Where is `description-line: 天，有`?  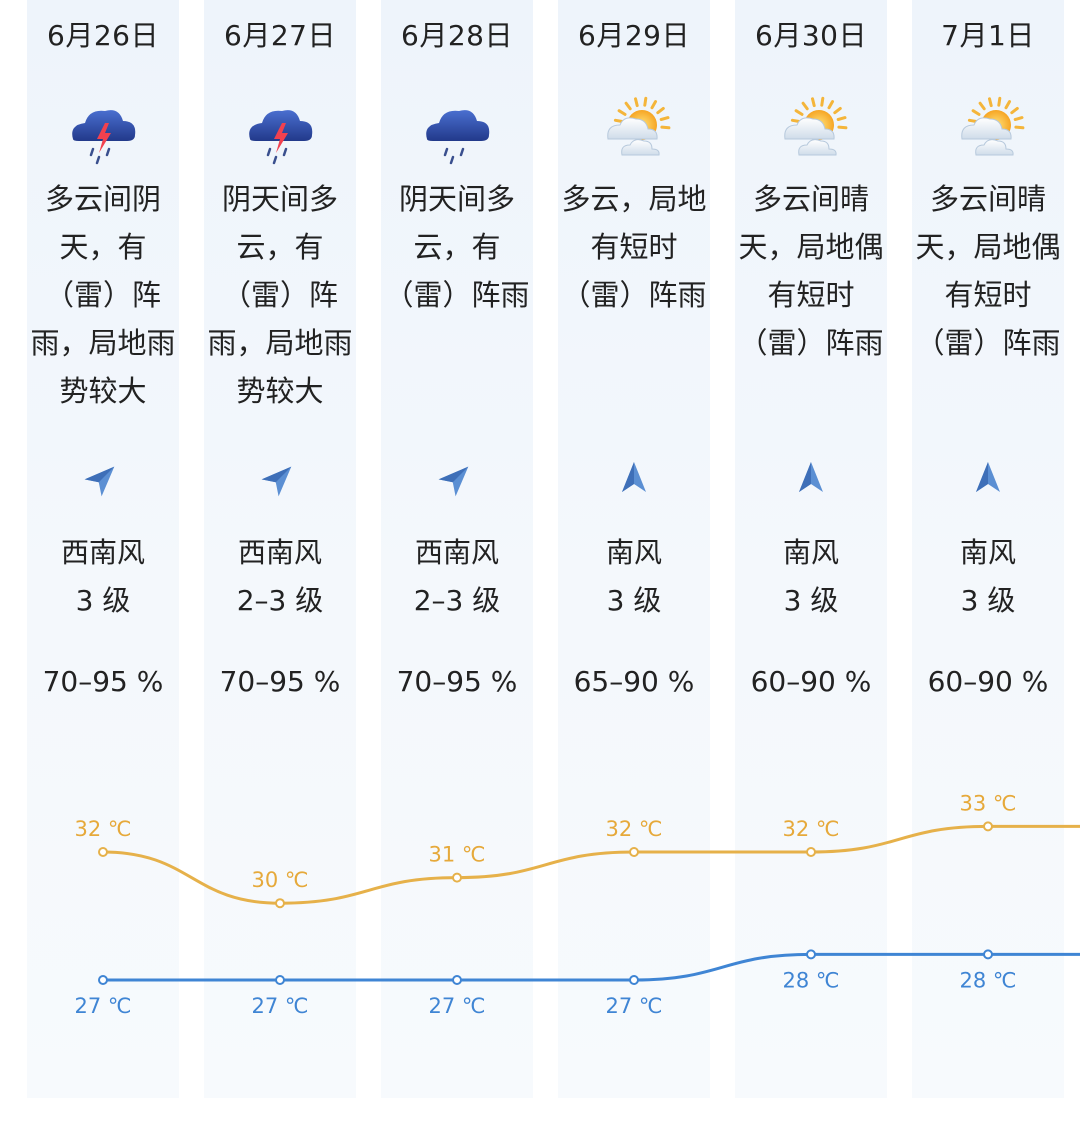 description-line: 天，有 is located at coordinates (103, 247).